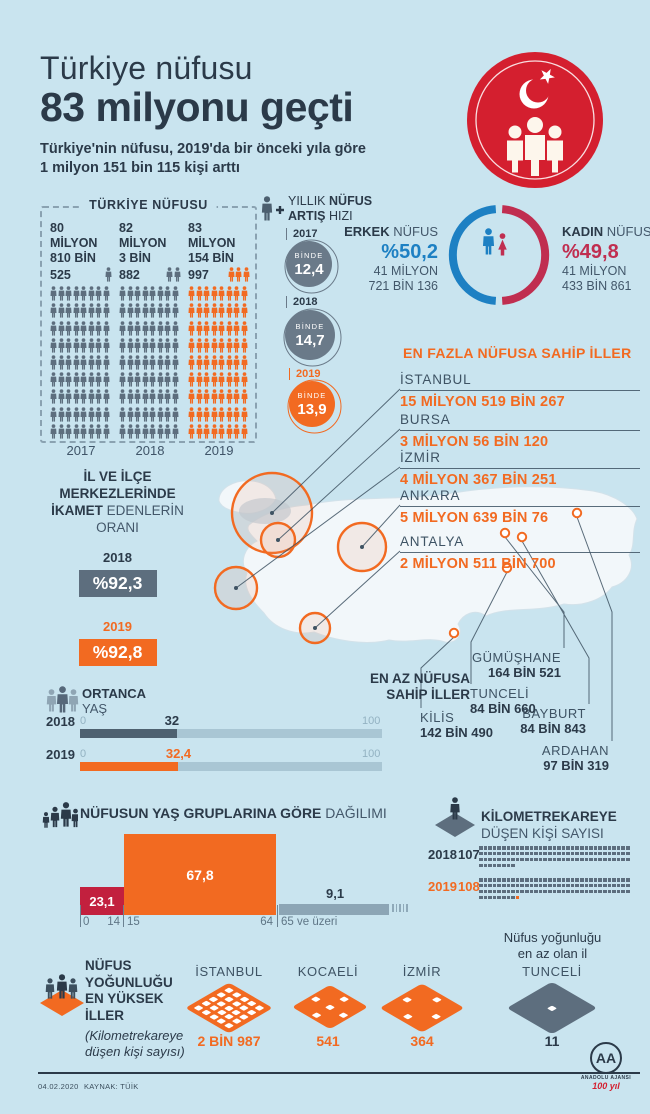  I want to click on year-label: 2017, so click(81, 450).